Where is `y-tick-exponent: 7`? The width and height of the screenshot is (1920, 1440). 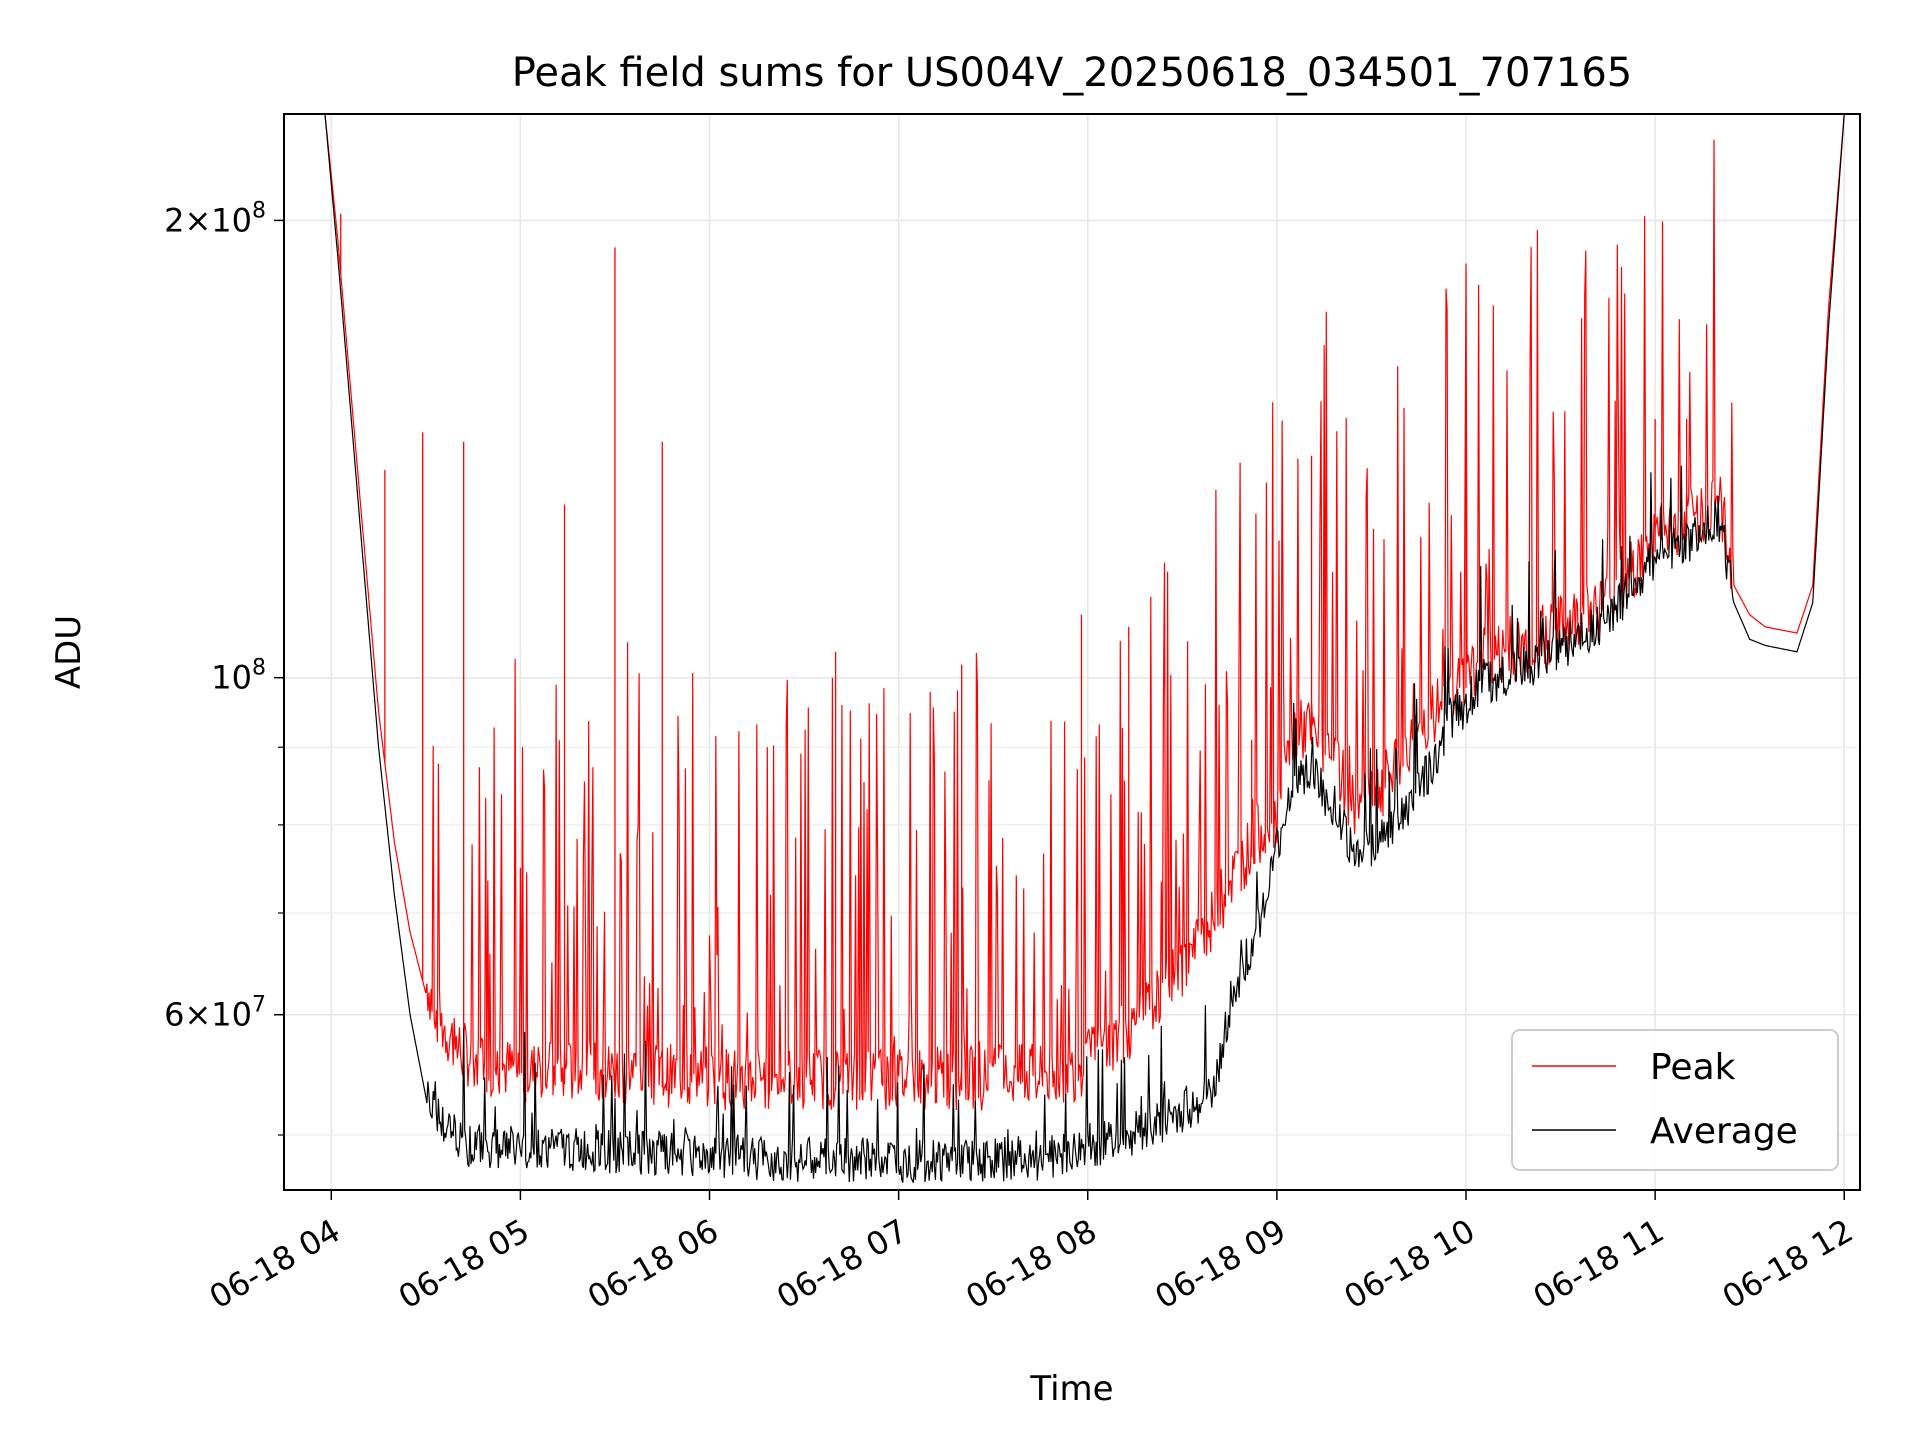
y-tick-exponent: 7 is located at coordinates (259, 1005).